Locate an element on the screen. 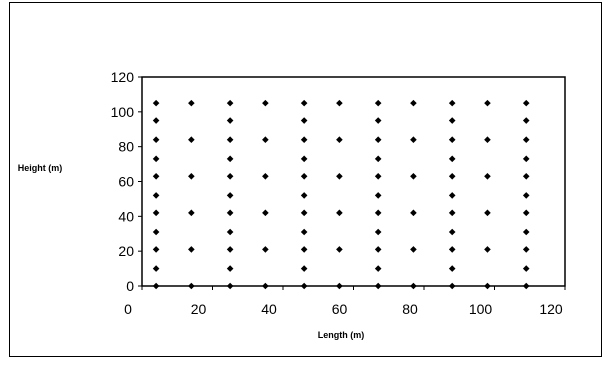  y-axis: 0 20 40 60 80 100 120 is located at coordinates (126, 181).